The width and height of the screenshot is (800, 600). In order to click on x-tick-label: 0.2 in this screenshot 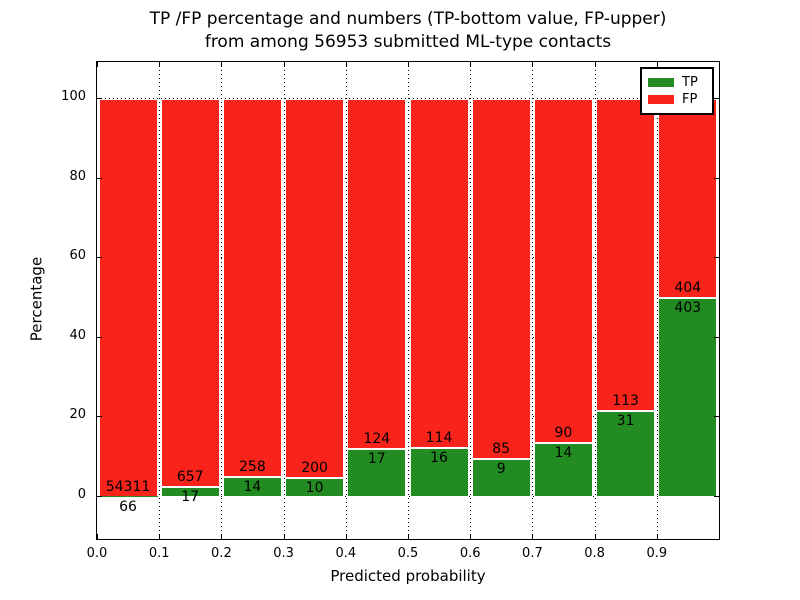, I will do `click(221, 553)`.